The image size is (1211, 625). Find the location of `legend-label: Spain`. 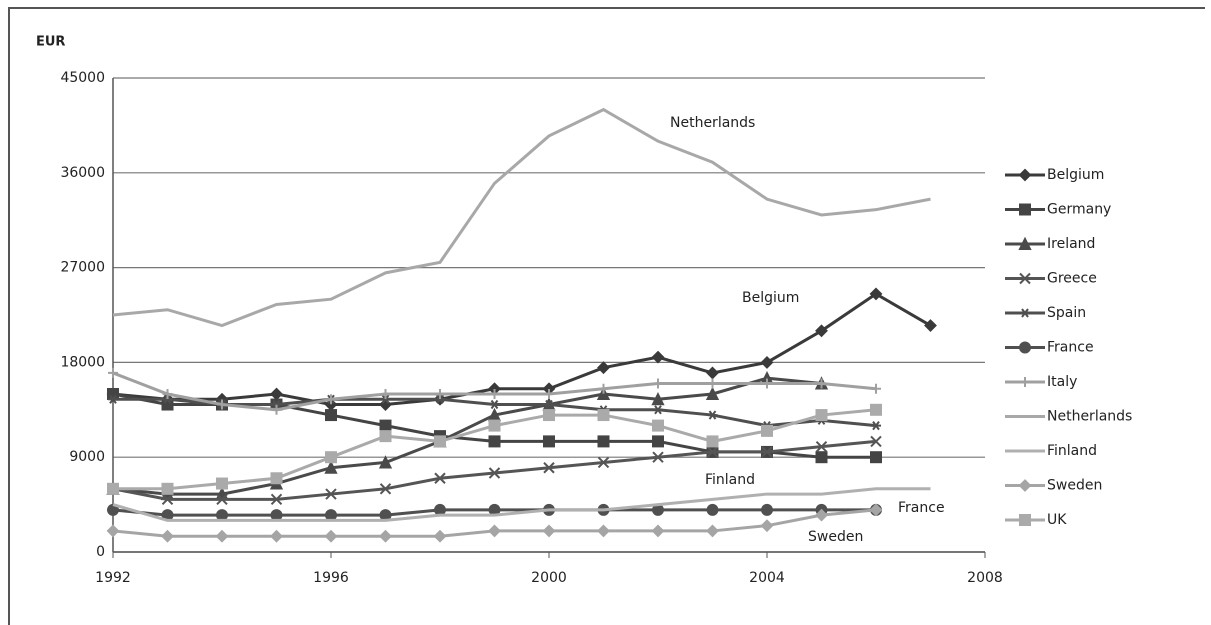

legend-label: Spain is located at coordinates (1066, 313).